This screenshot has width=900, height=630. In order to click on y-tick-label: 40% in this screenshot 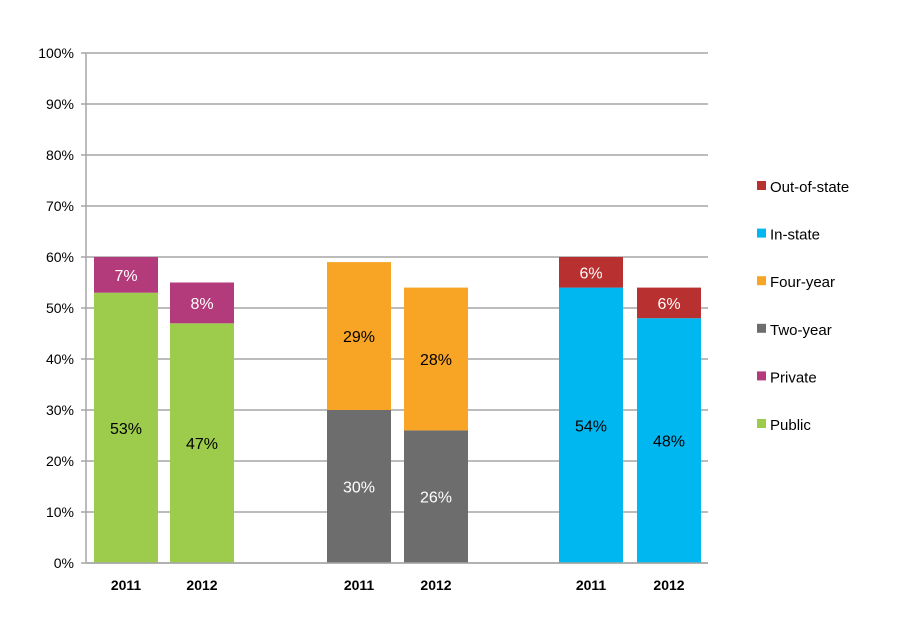, I will do `click(60, 359)`.